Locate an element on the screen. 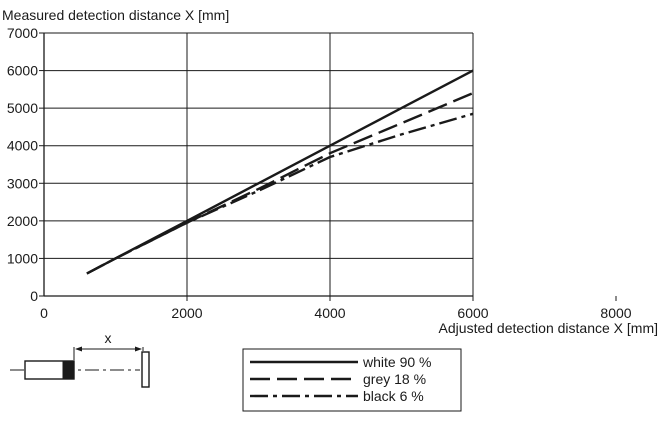 This screenshot has width=659, height=425. y-tick-label: 3000 is located at coordinates (22, 183).